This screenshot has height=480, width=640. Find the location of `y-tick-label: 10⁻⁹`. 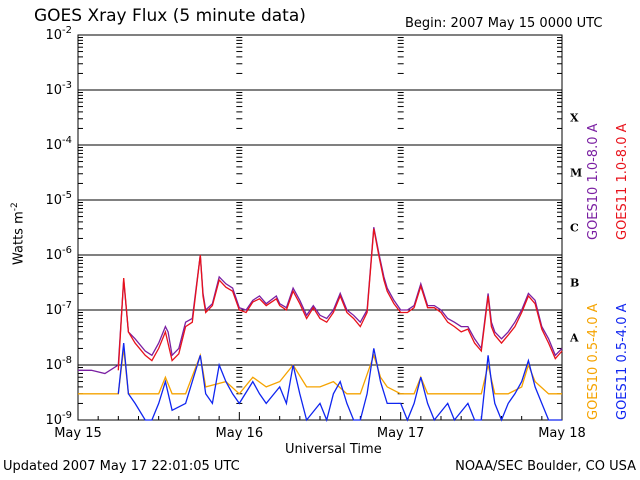

y-tick-label: 10⁻⁹ is located at coordinates (58, 419).